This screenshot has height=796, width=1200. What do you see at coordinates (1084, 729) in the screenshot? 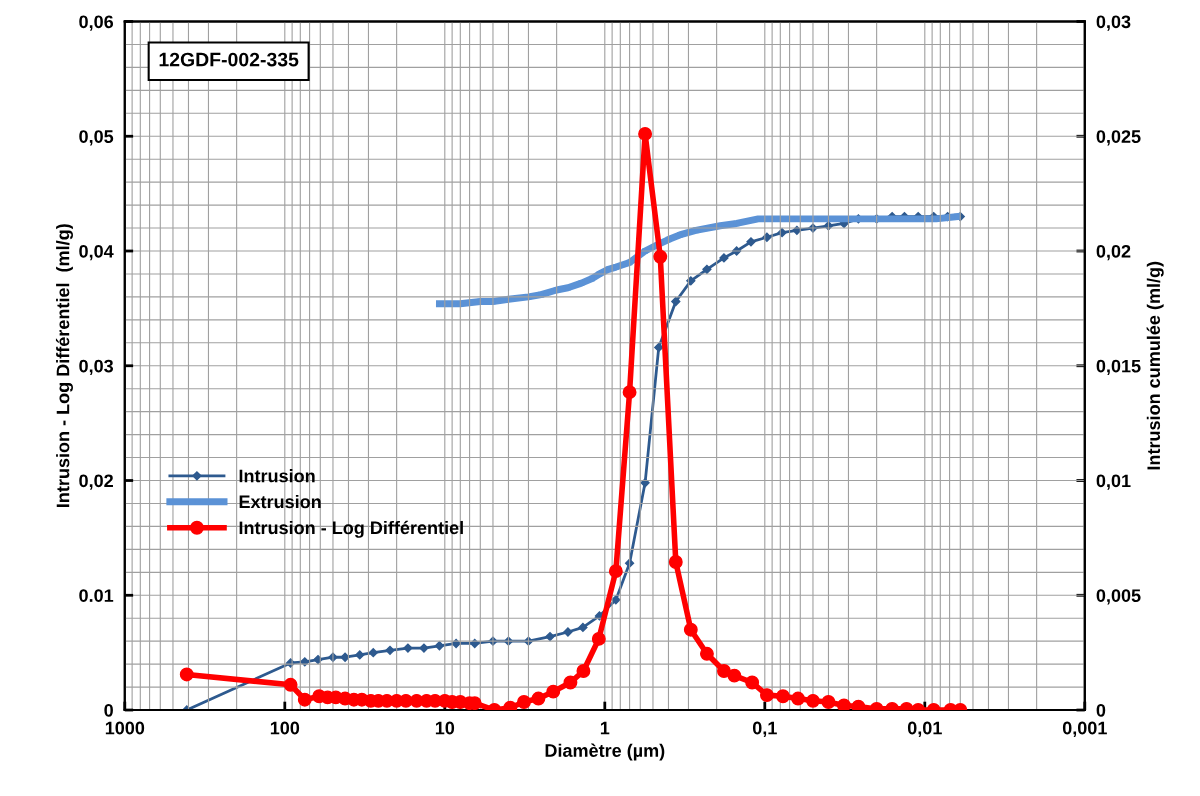
I see `x-tick-label: 0,001` at bounding box center [1084, 729].